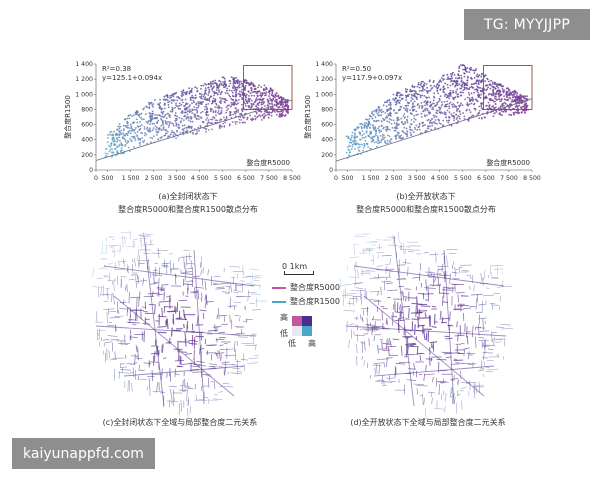 This screenshot has width=600, height=480. Describe the element at coordinates (199, 327) in the screenshot. I see `arterial-road` at that location.